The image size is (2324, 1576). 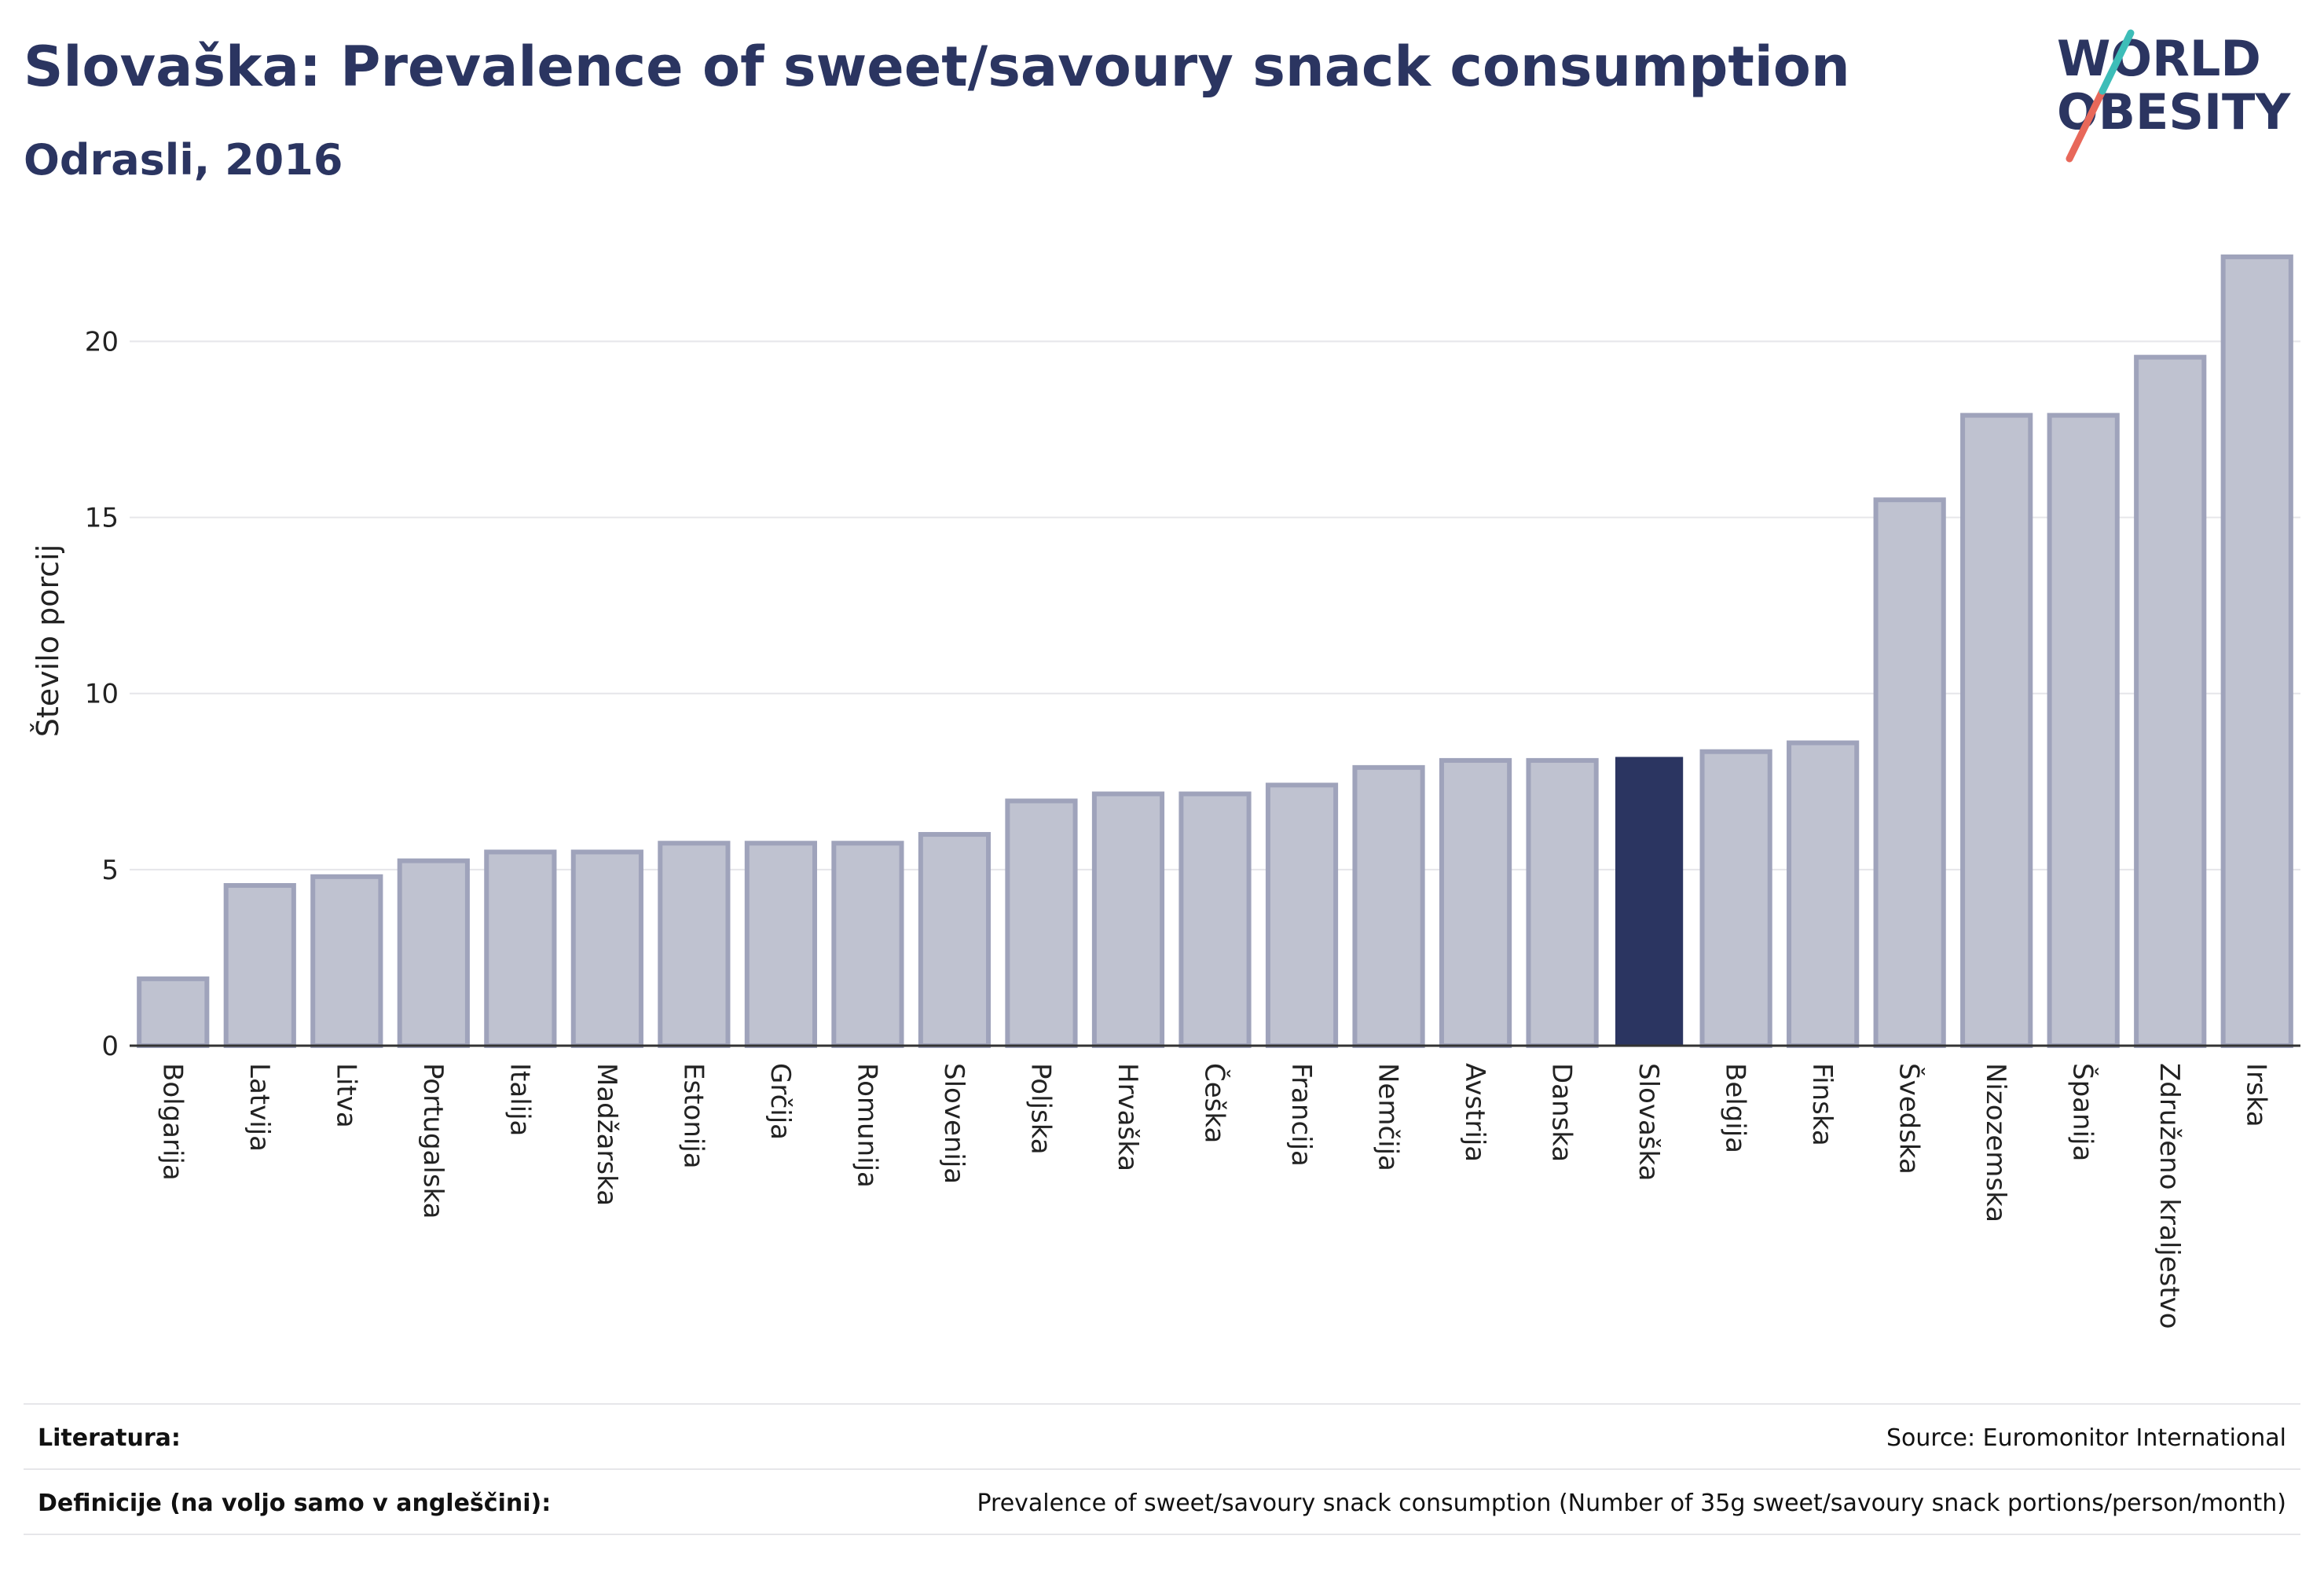 What do you see at coordinates (1301, 1115) in the screenshot?
I see `x-tick-label: Francija` at bounding box center [1301, 1115].